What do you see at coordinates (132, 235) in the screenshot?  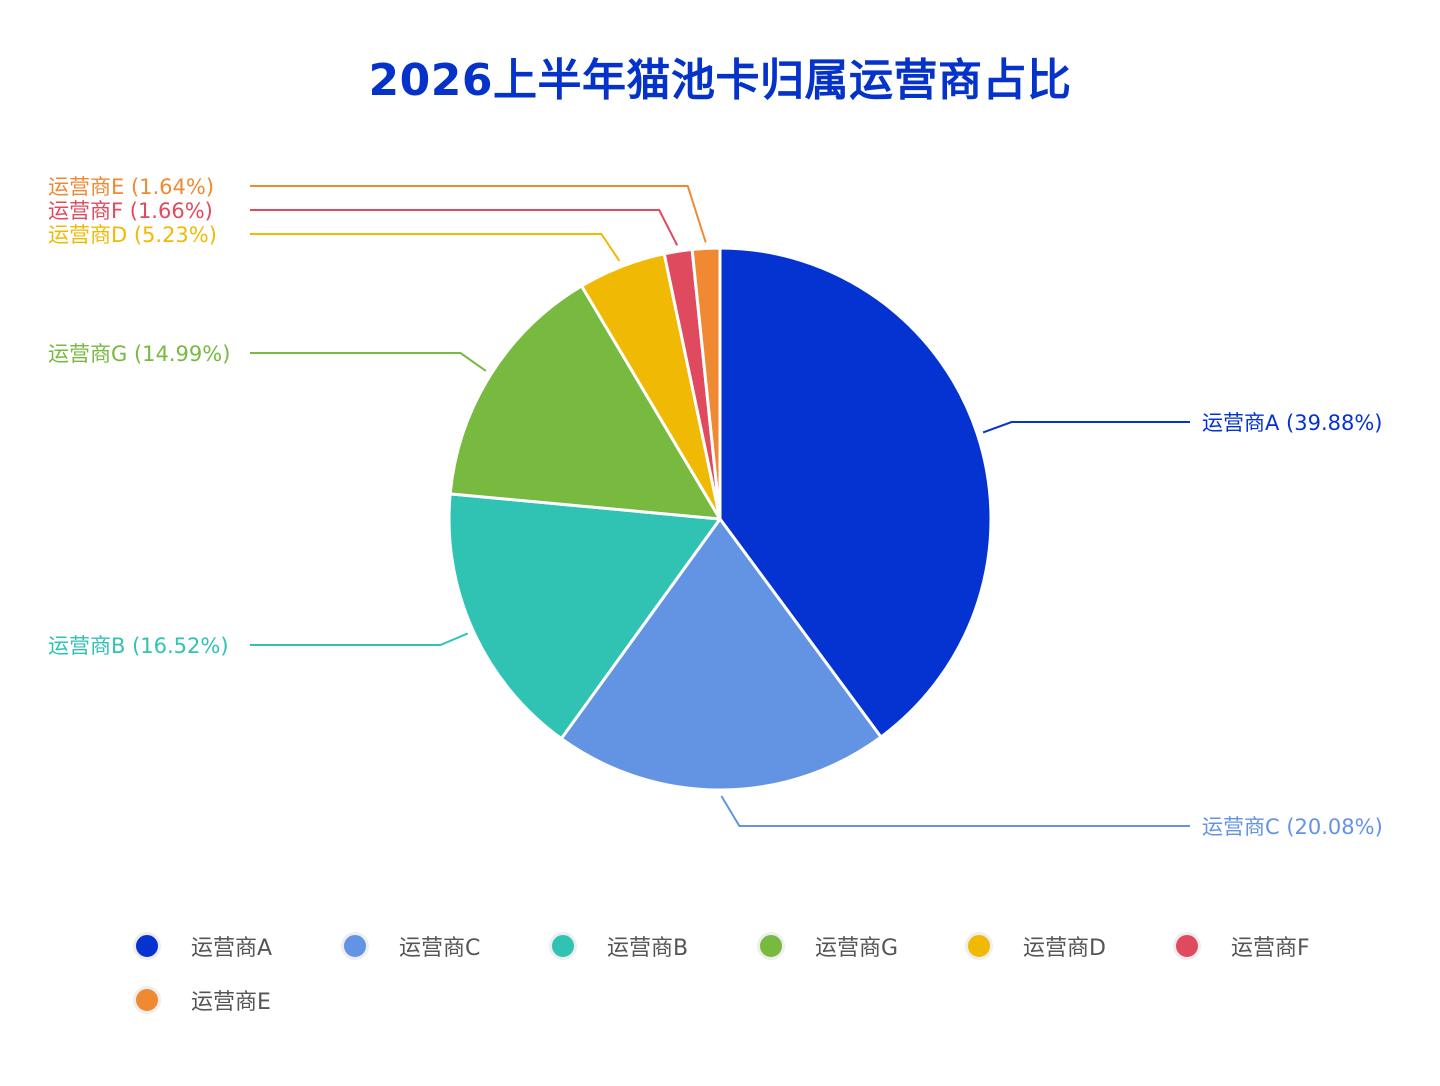 I see `slice-label-d: 运营商D (5.23%)` at bounding box center [132, 235].